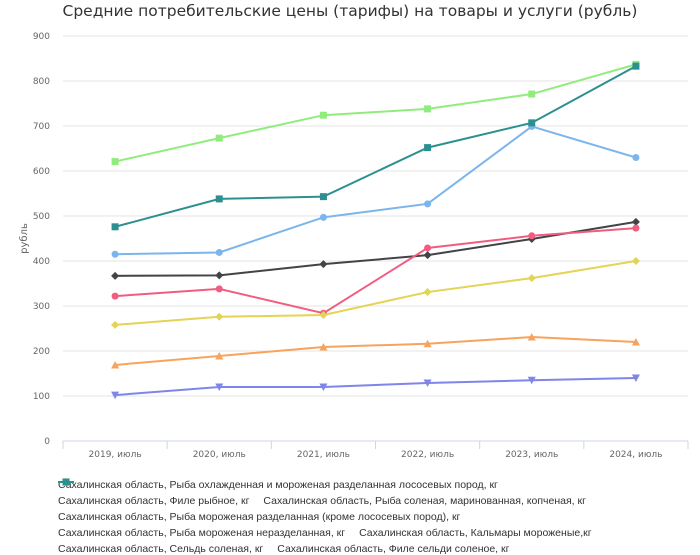 The width and height of the screenshot is (700, 555). I want to click on y-tick-label: 200, so click(41, 352).